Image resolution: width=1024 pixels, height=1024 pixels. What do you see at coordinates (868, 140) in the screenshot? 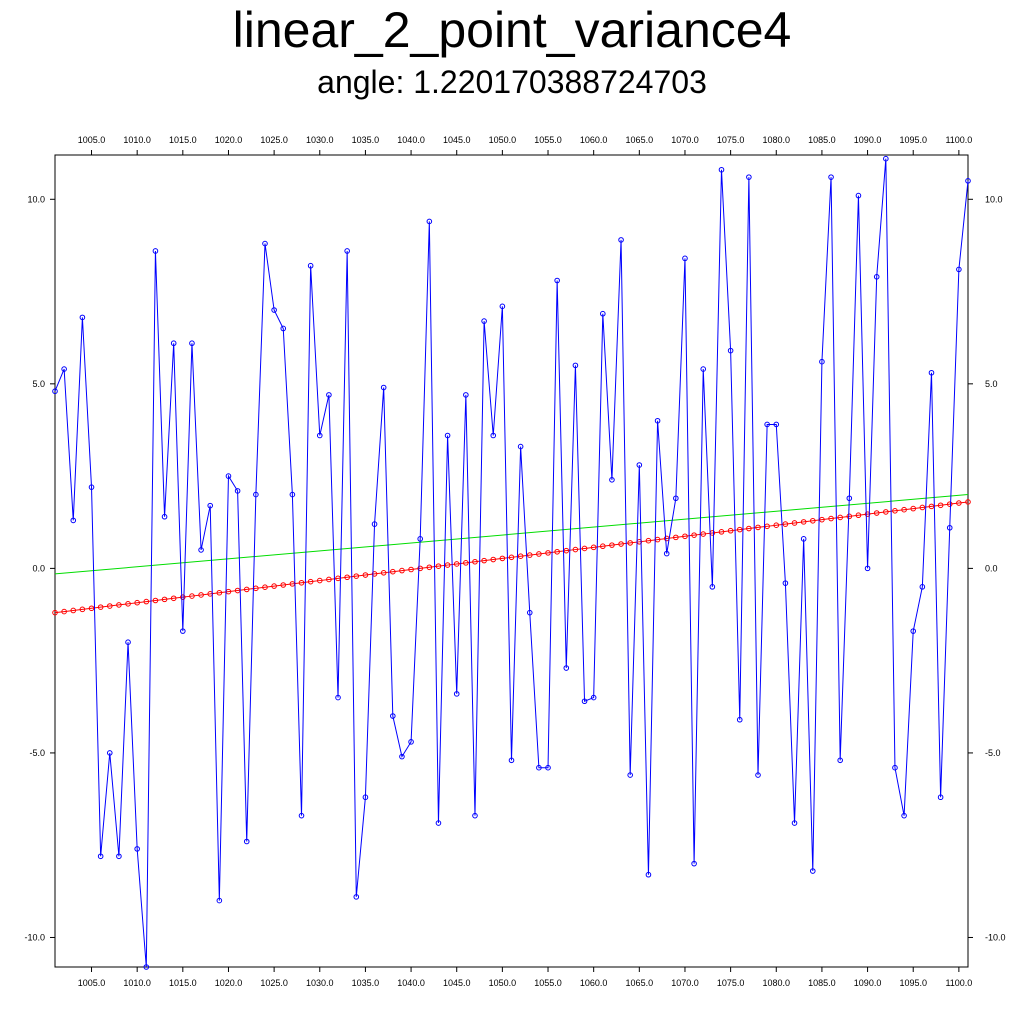
I see `x-tick-label-top: 1090.0` at bounding box center [868, 140].